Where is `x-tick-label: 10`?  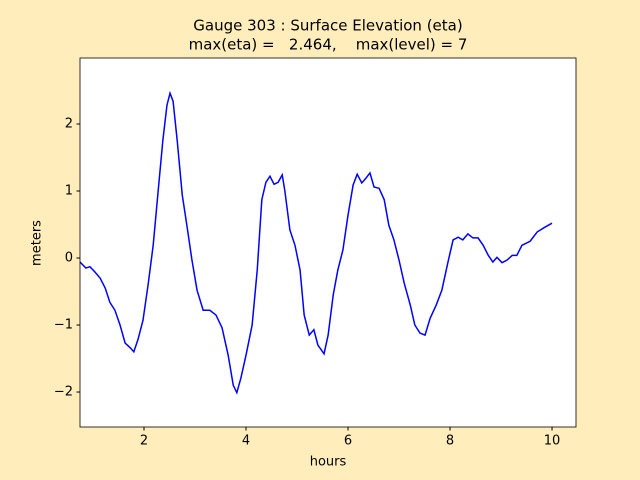
x-tick-label: 10 is located at coordinates (552, 441).